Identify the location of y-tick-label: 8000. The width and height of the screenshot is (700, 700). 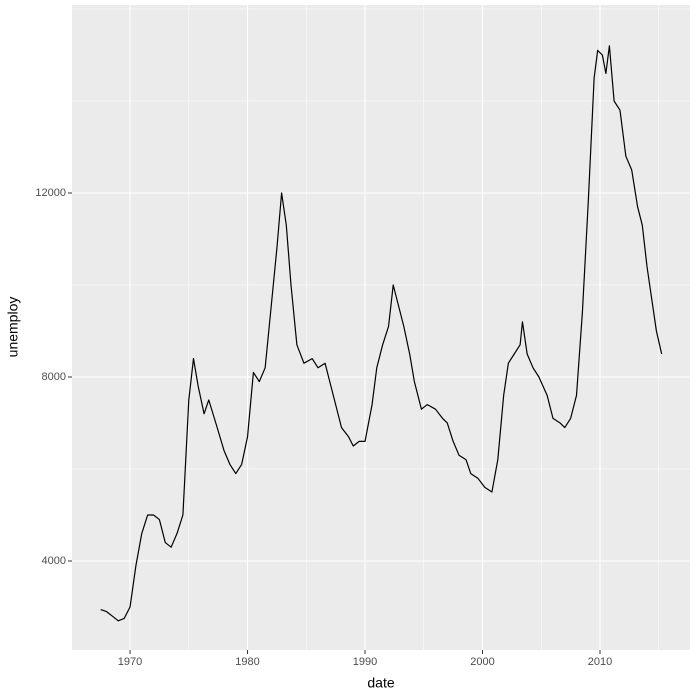
(54, 377).